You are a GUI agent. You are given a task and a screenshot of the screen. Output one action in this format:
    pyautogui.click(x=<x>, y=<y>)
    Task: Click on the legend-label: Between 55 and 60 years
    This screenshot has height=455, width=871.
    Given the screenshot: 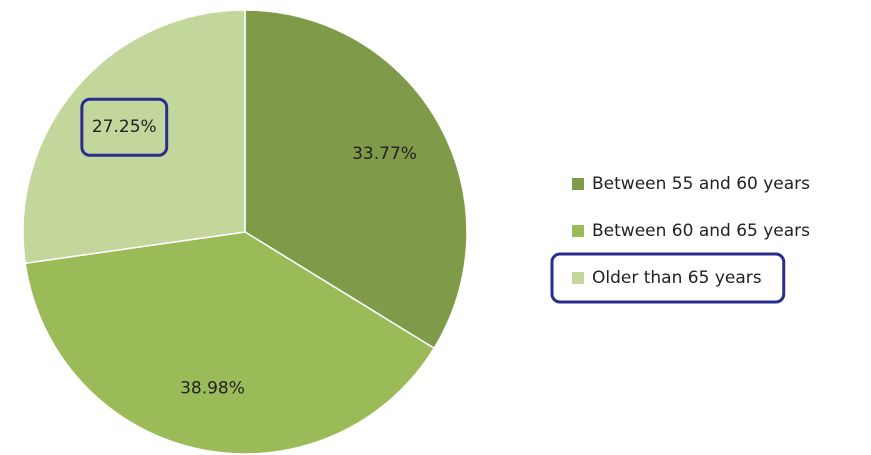 What is the action you would take?
    pyautogui.click(x=701, y=184)
    